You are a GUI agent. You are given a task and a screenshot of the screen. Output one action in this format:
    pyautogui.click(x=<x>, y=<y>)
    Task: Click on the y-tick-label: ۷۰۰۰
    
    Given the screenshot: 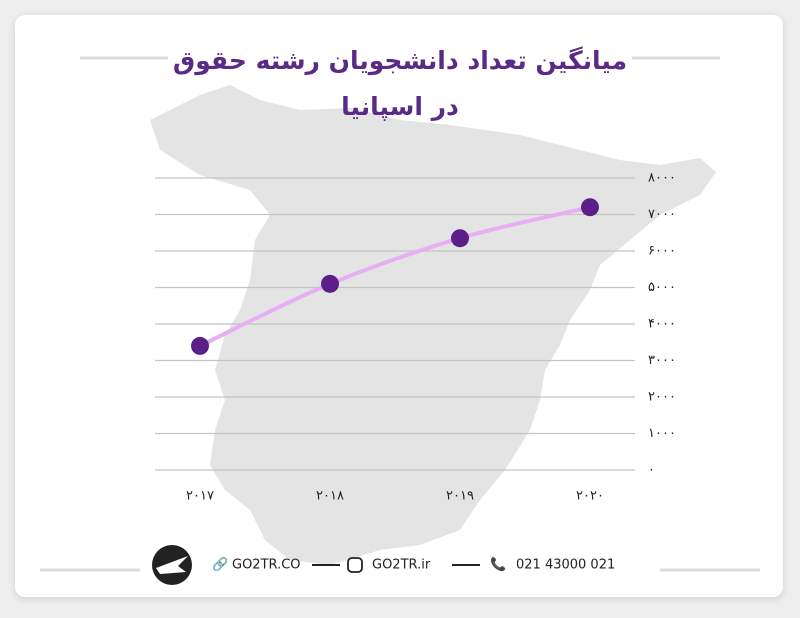 What is the action you would take?
    pyautogui.click(x=662, y=214)
    